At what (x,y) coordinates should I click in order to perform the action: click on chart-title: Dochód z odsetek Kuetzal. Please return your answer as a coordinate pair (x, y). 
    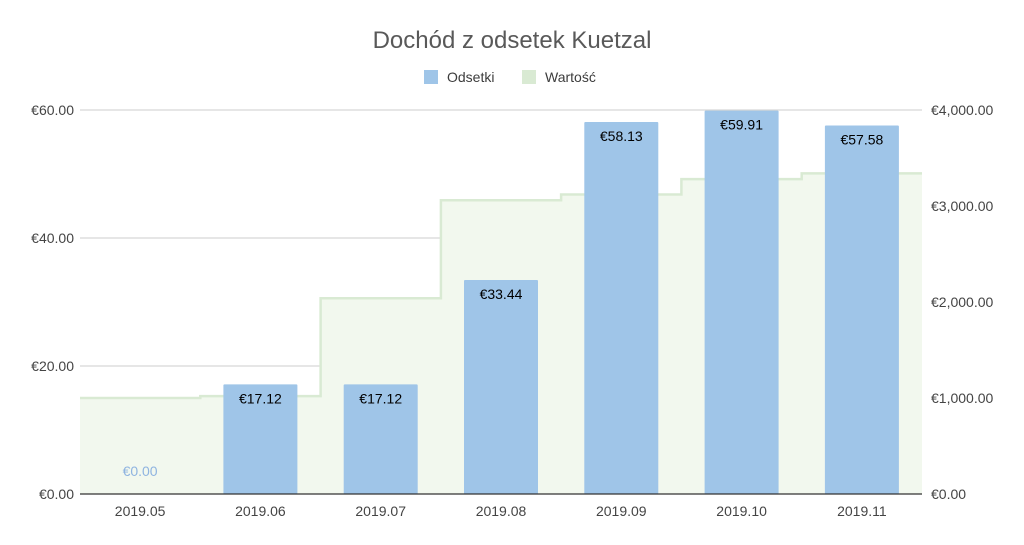
    Looking at the image, I should click on (512, 40).